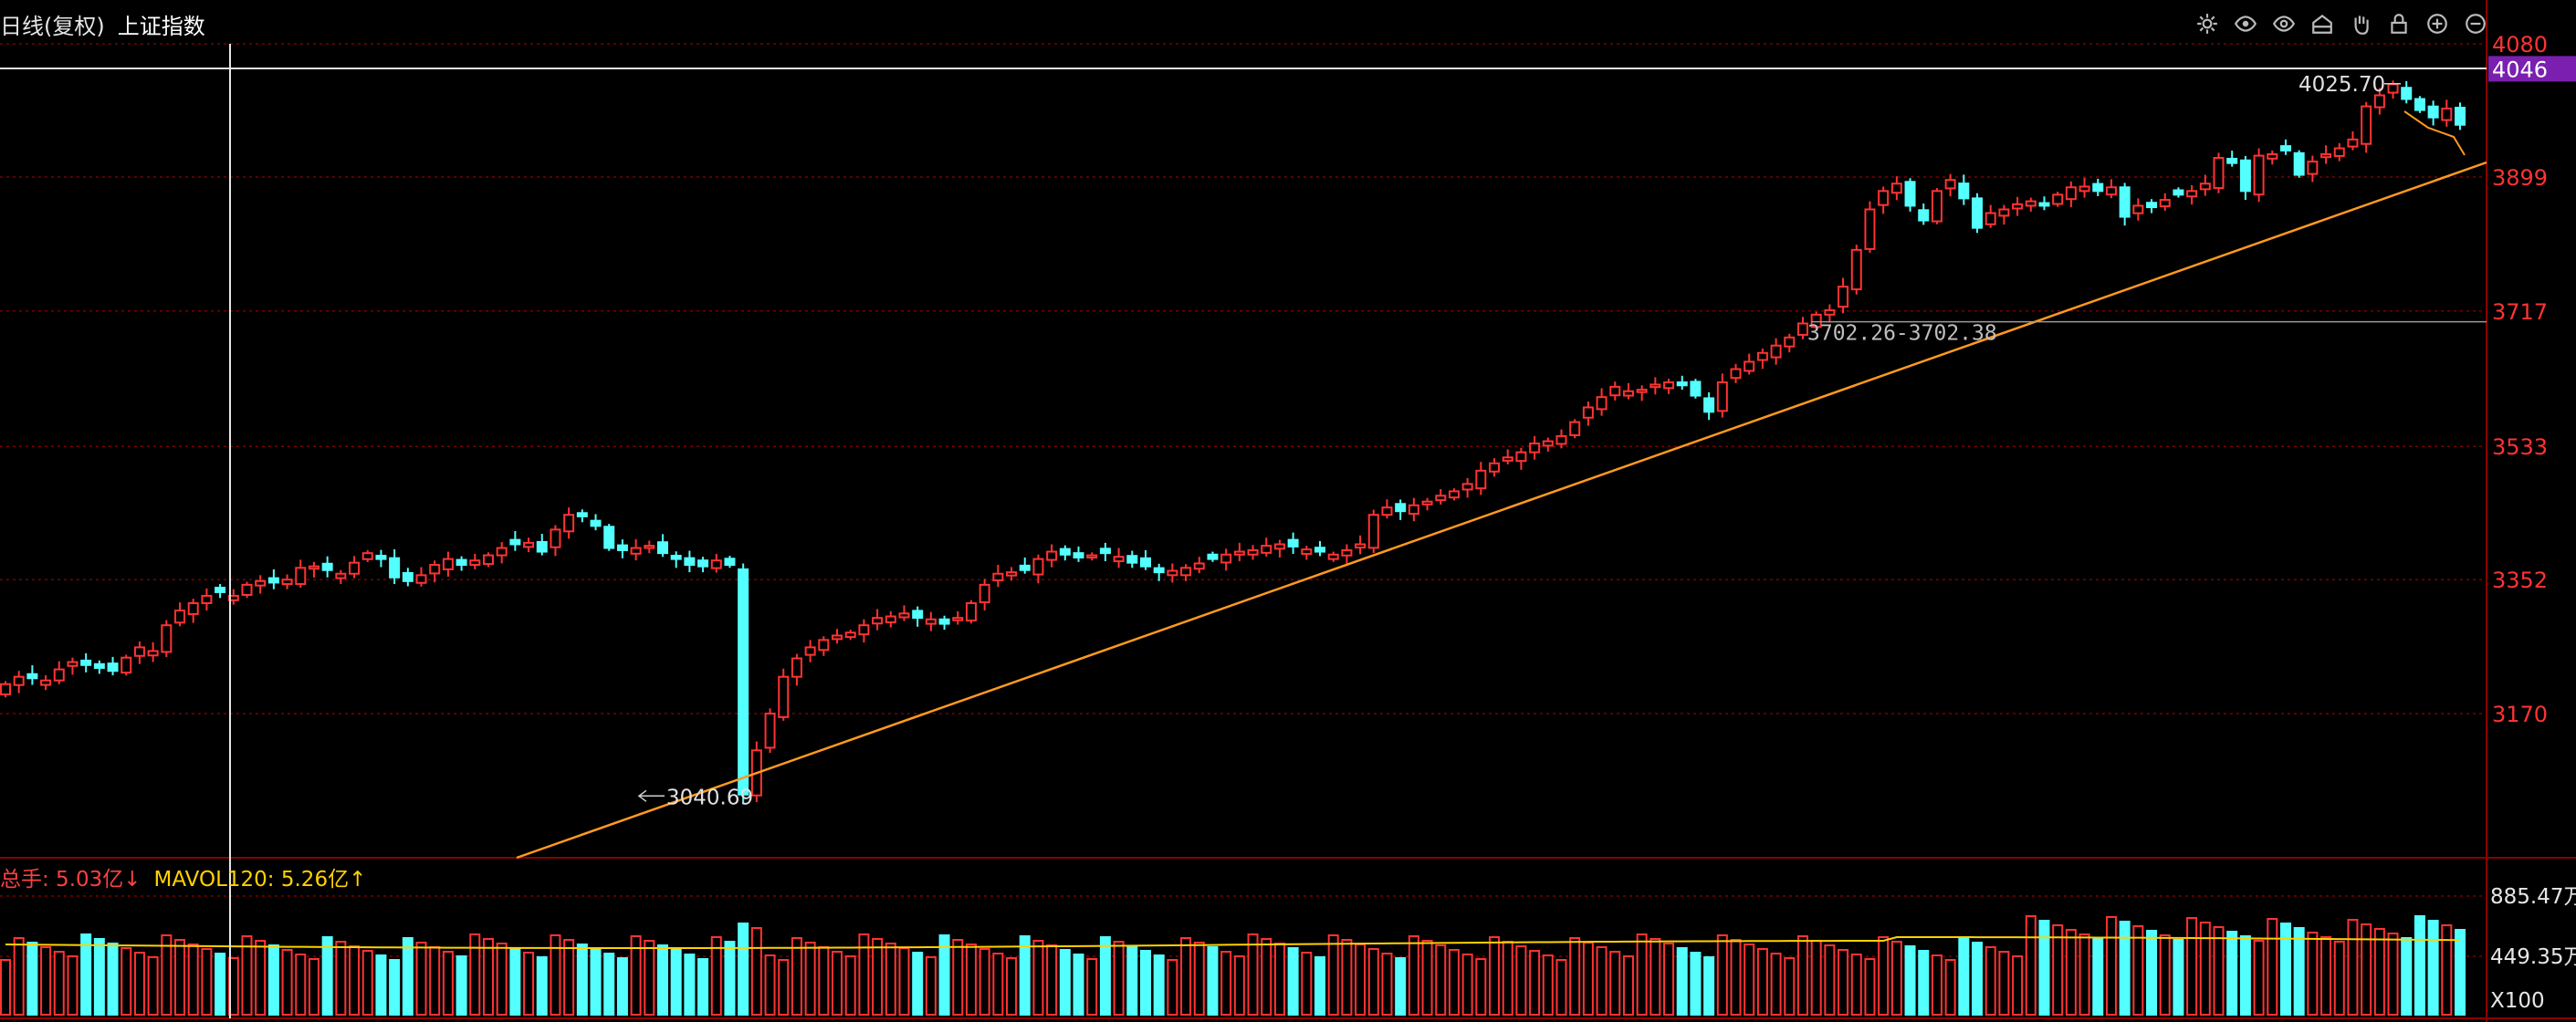 This screenshot has width=2576, height=1022. Describe the element at coordinates (2207, 23) in the screenshot. I see `settings-icon` at that location.